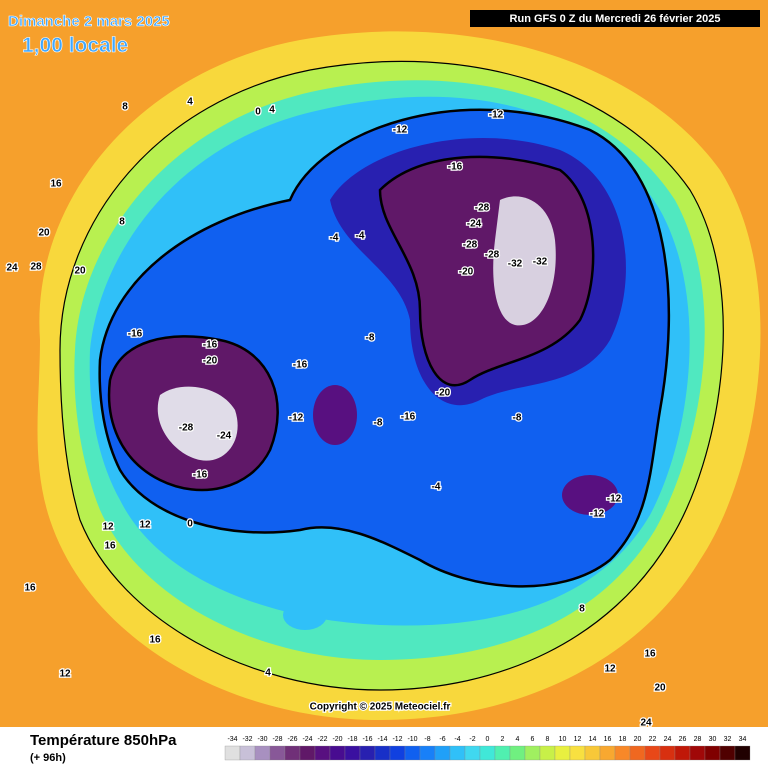 This screenshot has width=768, height=773. Describe the element at coordinates (197, 423) in the screenshot. I see `extreme-core-america` at that location.